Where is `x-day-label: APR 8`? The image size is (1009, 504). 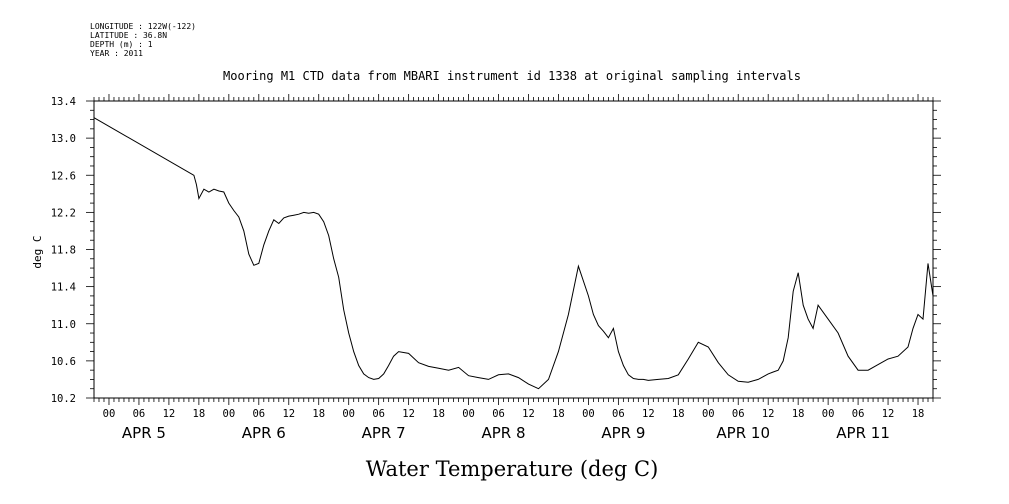
x-day-label: APR 8 is located at coordinates (503, 433).